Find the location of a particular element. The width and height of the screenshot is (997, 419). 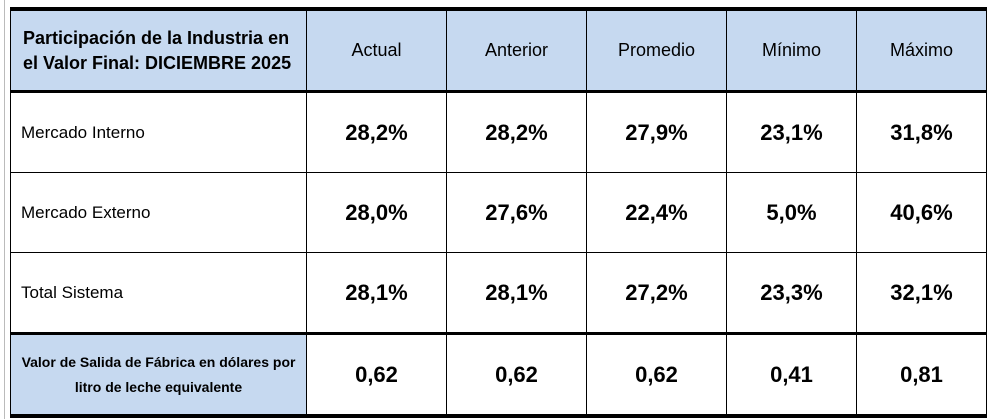

column-header: Máximo is located at coordinates (921, 50).